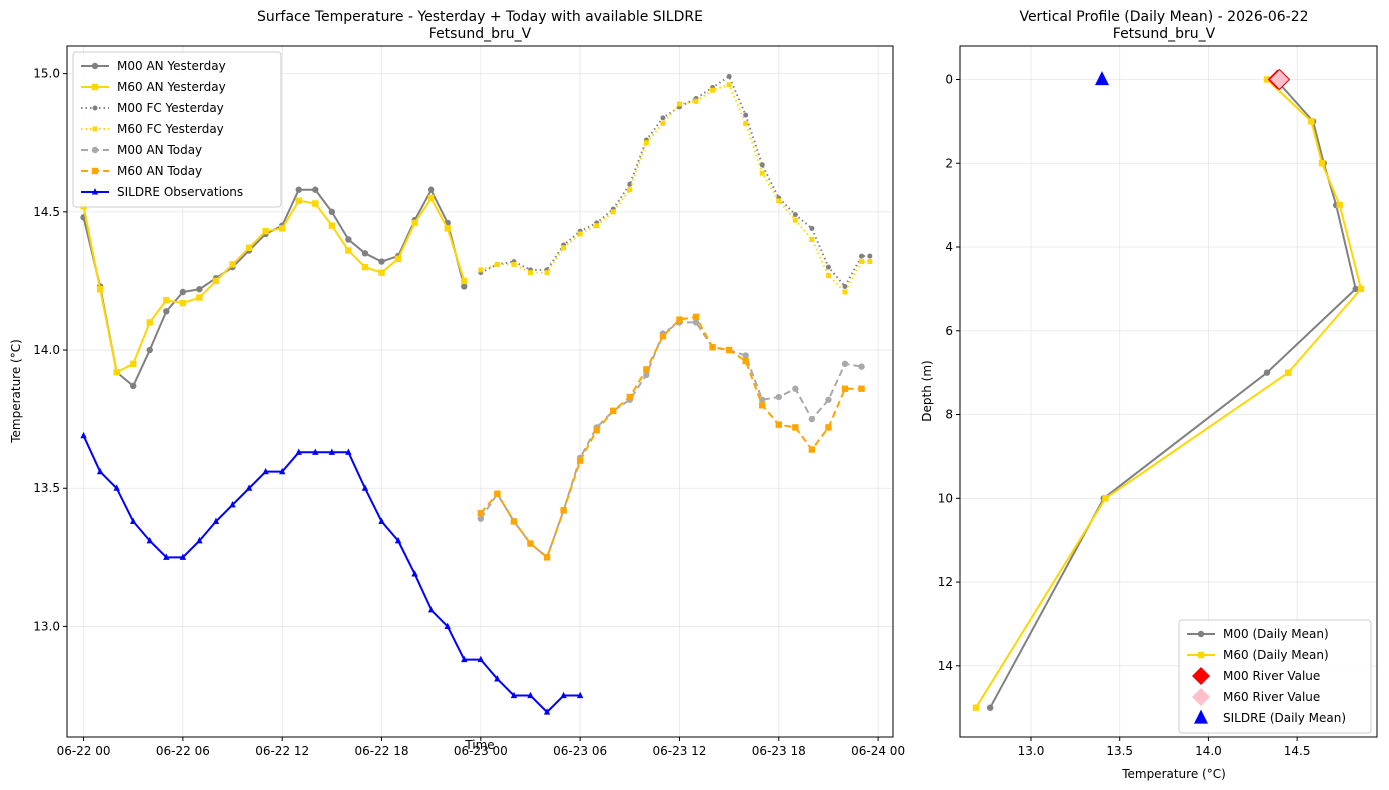 The width and height of the screenshot is (1389, 790). Describe the element at coordinates (1173, 774) in the screenshot. I see `x-axis-label: Temperature (°C)` at that location.